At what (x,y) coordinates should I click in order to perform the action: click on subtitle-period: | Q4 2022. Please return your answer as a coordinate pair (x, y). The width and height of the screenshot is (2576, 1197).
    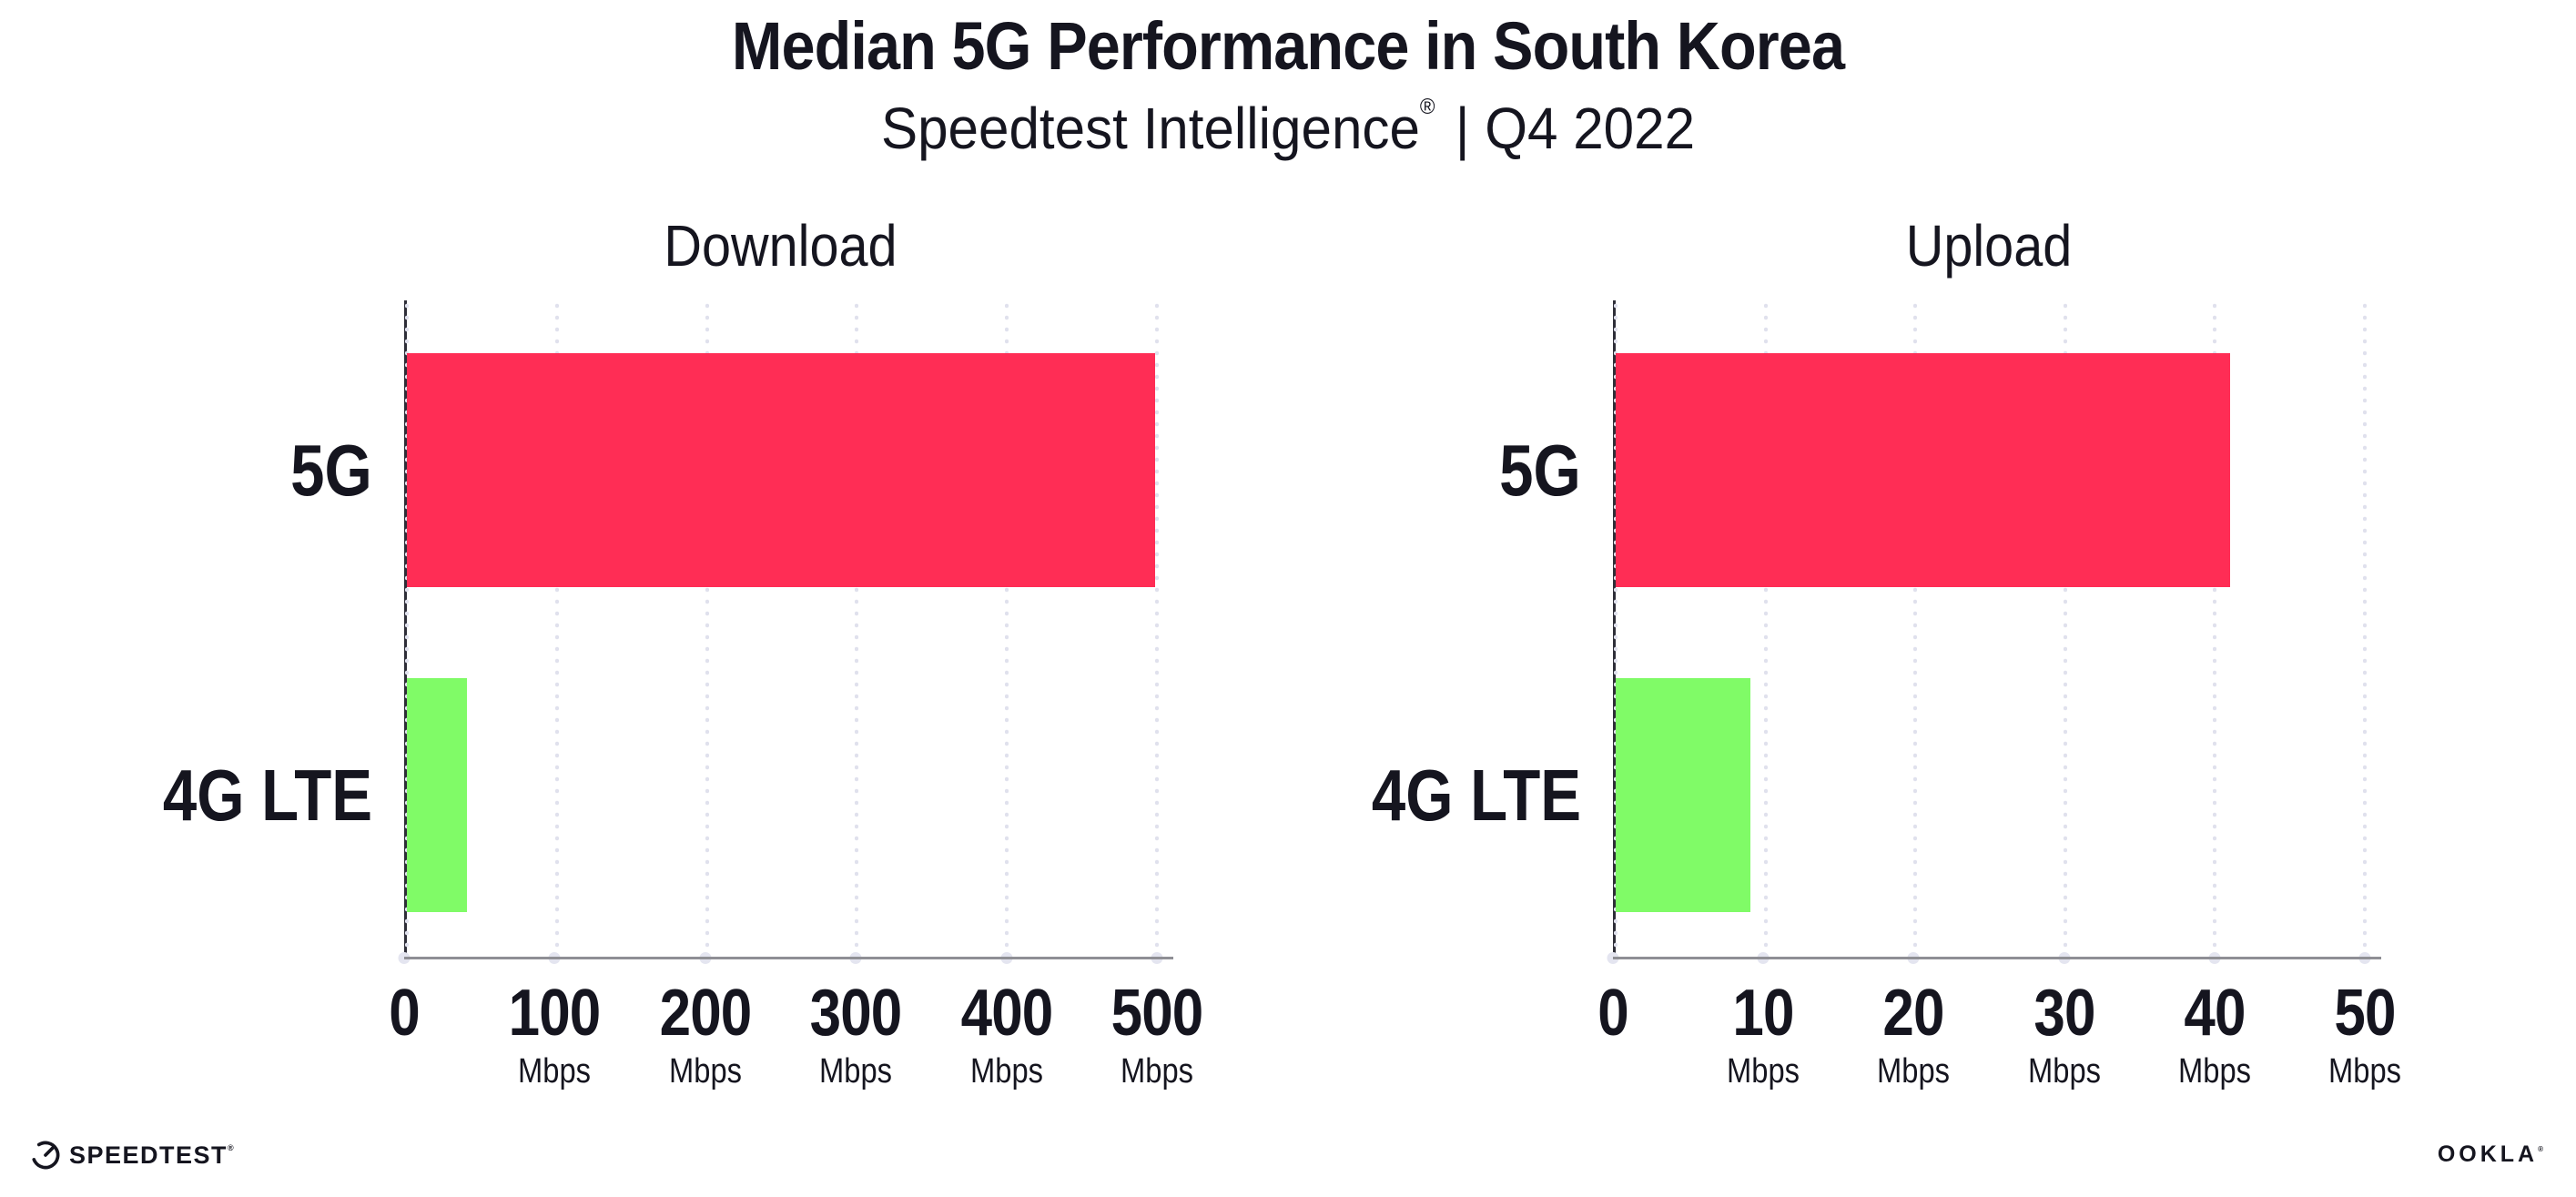
    Looking at the image, I should click on (1575, 128).